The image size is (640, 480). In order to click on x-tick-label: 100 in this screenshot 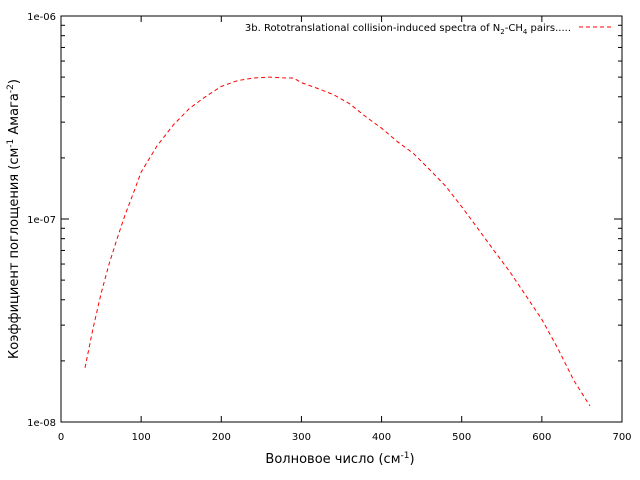, I will do `click(141, 437)`.